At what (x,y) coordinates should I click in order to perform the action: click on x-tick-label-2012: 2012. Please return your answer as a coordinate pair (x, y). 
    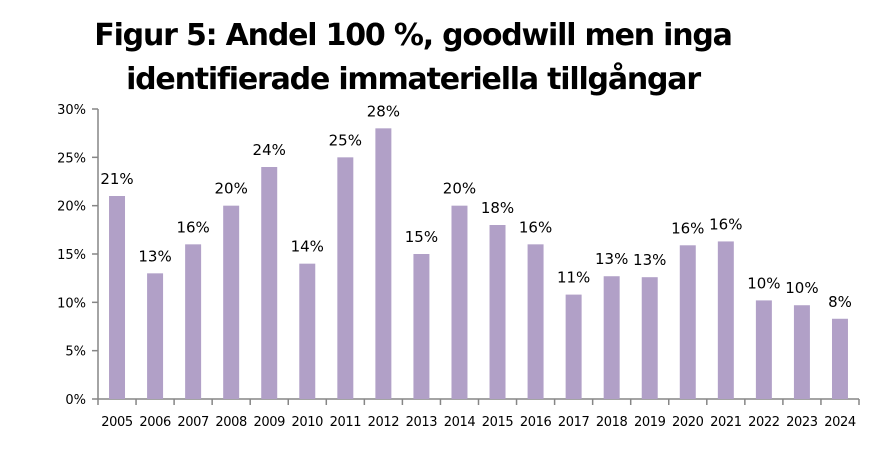
    Looking at the image, I should click on (383, 422).